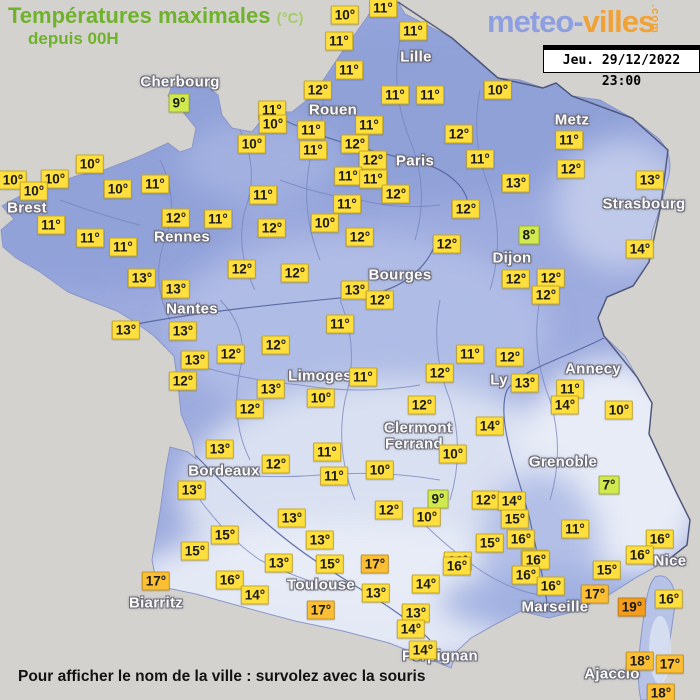 This screenshot has width=700, height=700. What do you see at coordinates (593, 369) in the screenshot?
I see `city-label: Annecy` at bounding box center [593, 369].